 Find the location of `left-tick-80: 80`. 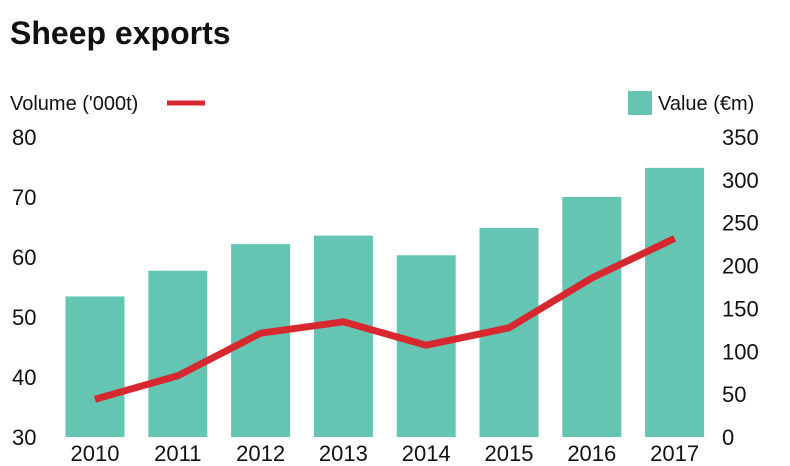

left-tick-80: 80 is located at coordinates (24, 137).